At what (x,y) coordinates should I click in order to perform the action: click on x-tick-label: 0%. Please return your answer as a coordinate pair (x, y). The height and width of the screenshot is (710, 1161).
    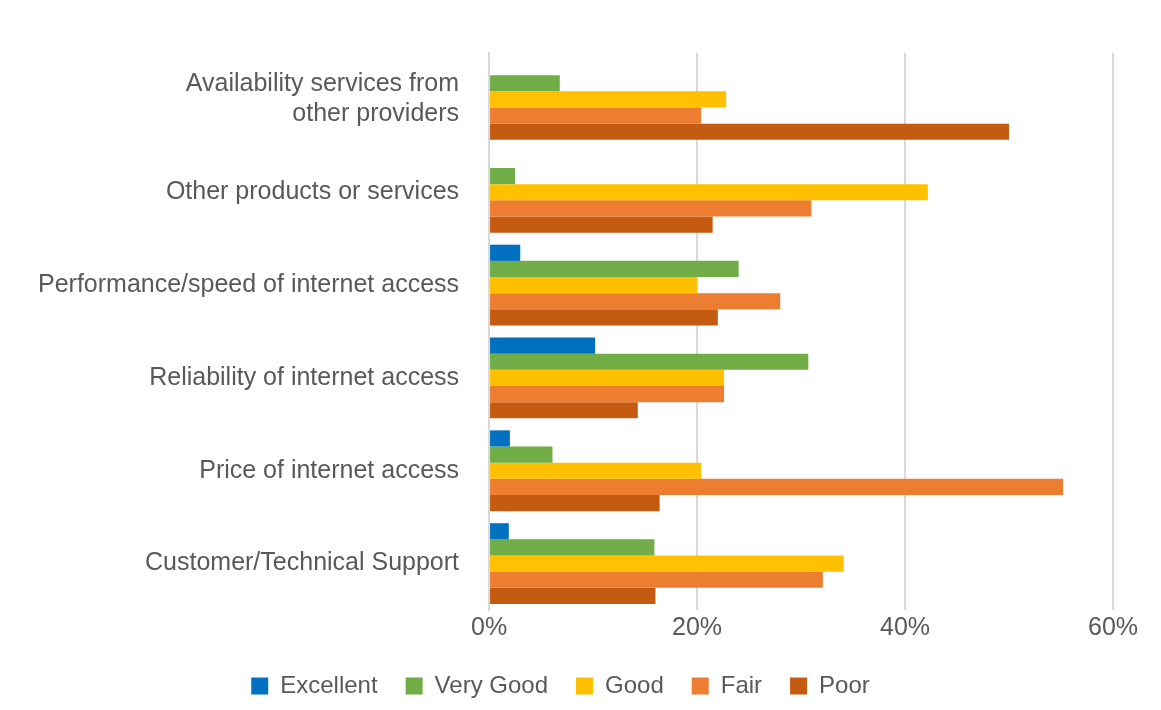
    Looking at the image, I should click on (489, 625).